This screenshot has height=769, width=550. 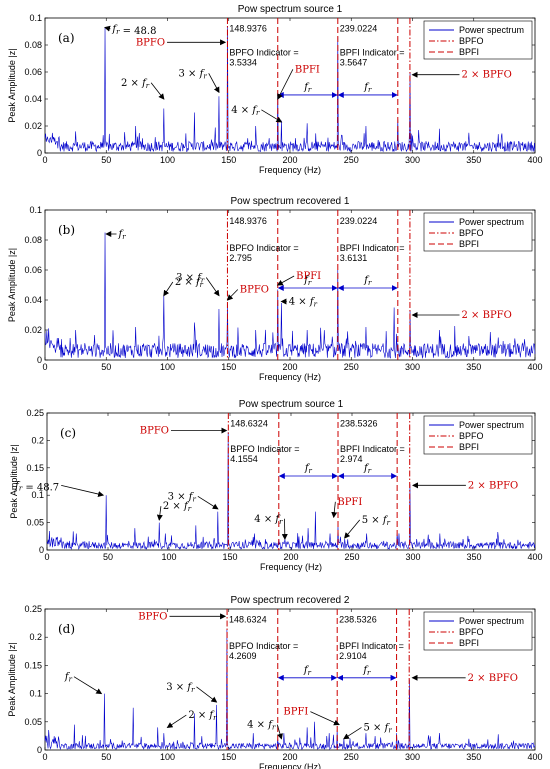 What do you see at coordinates (290, 201) in the screenshot?
I see `chart-title: Pow spectrum recovered 1` at bounding box center [290, 201].